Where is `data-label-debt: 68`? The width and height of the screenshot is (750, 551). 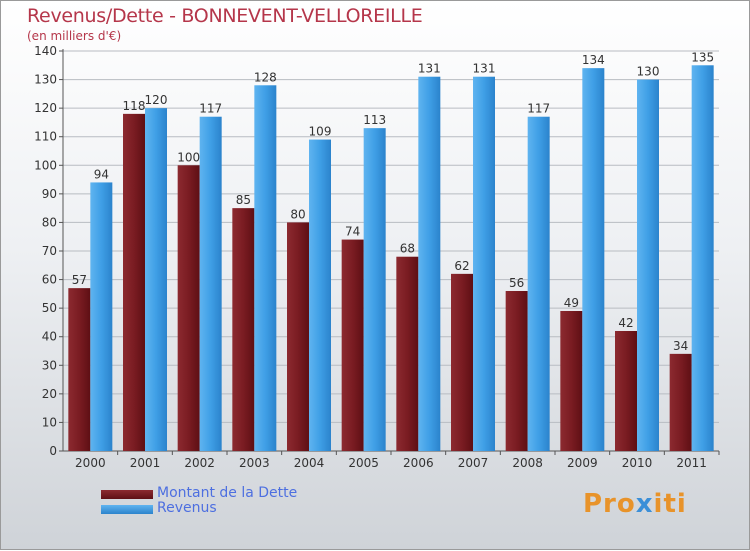 data-label-debt: 68 is located at coordinates (407, 249).